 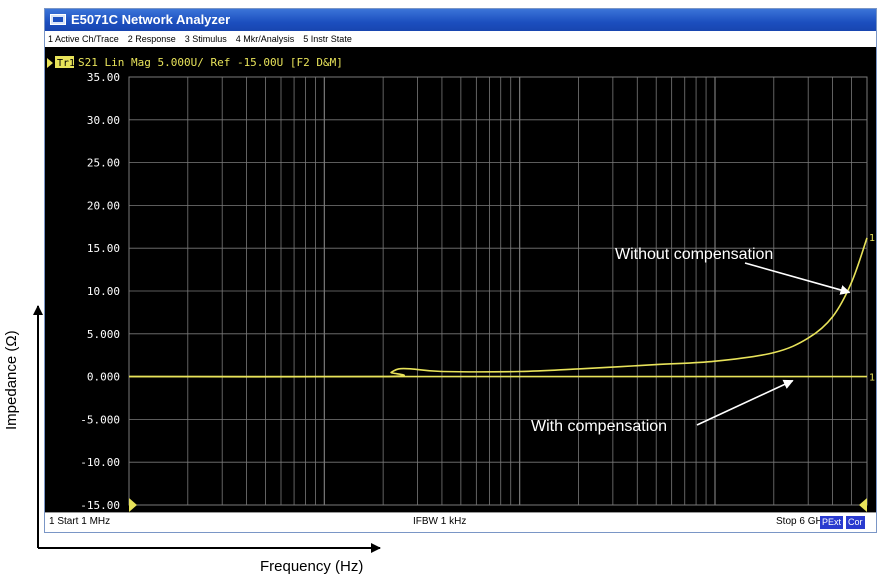 I want to click on y-tick-label: 25.00, so click(x=103, y=163).